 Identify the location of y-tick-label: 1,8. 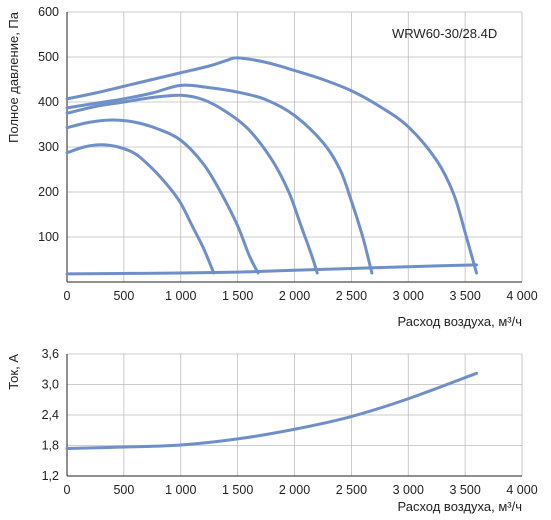
(50, 446).